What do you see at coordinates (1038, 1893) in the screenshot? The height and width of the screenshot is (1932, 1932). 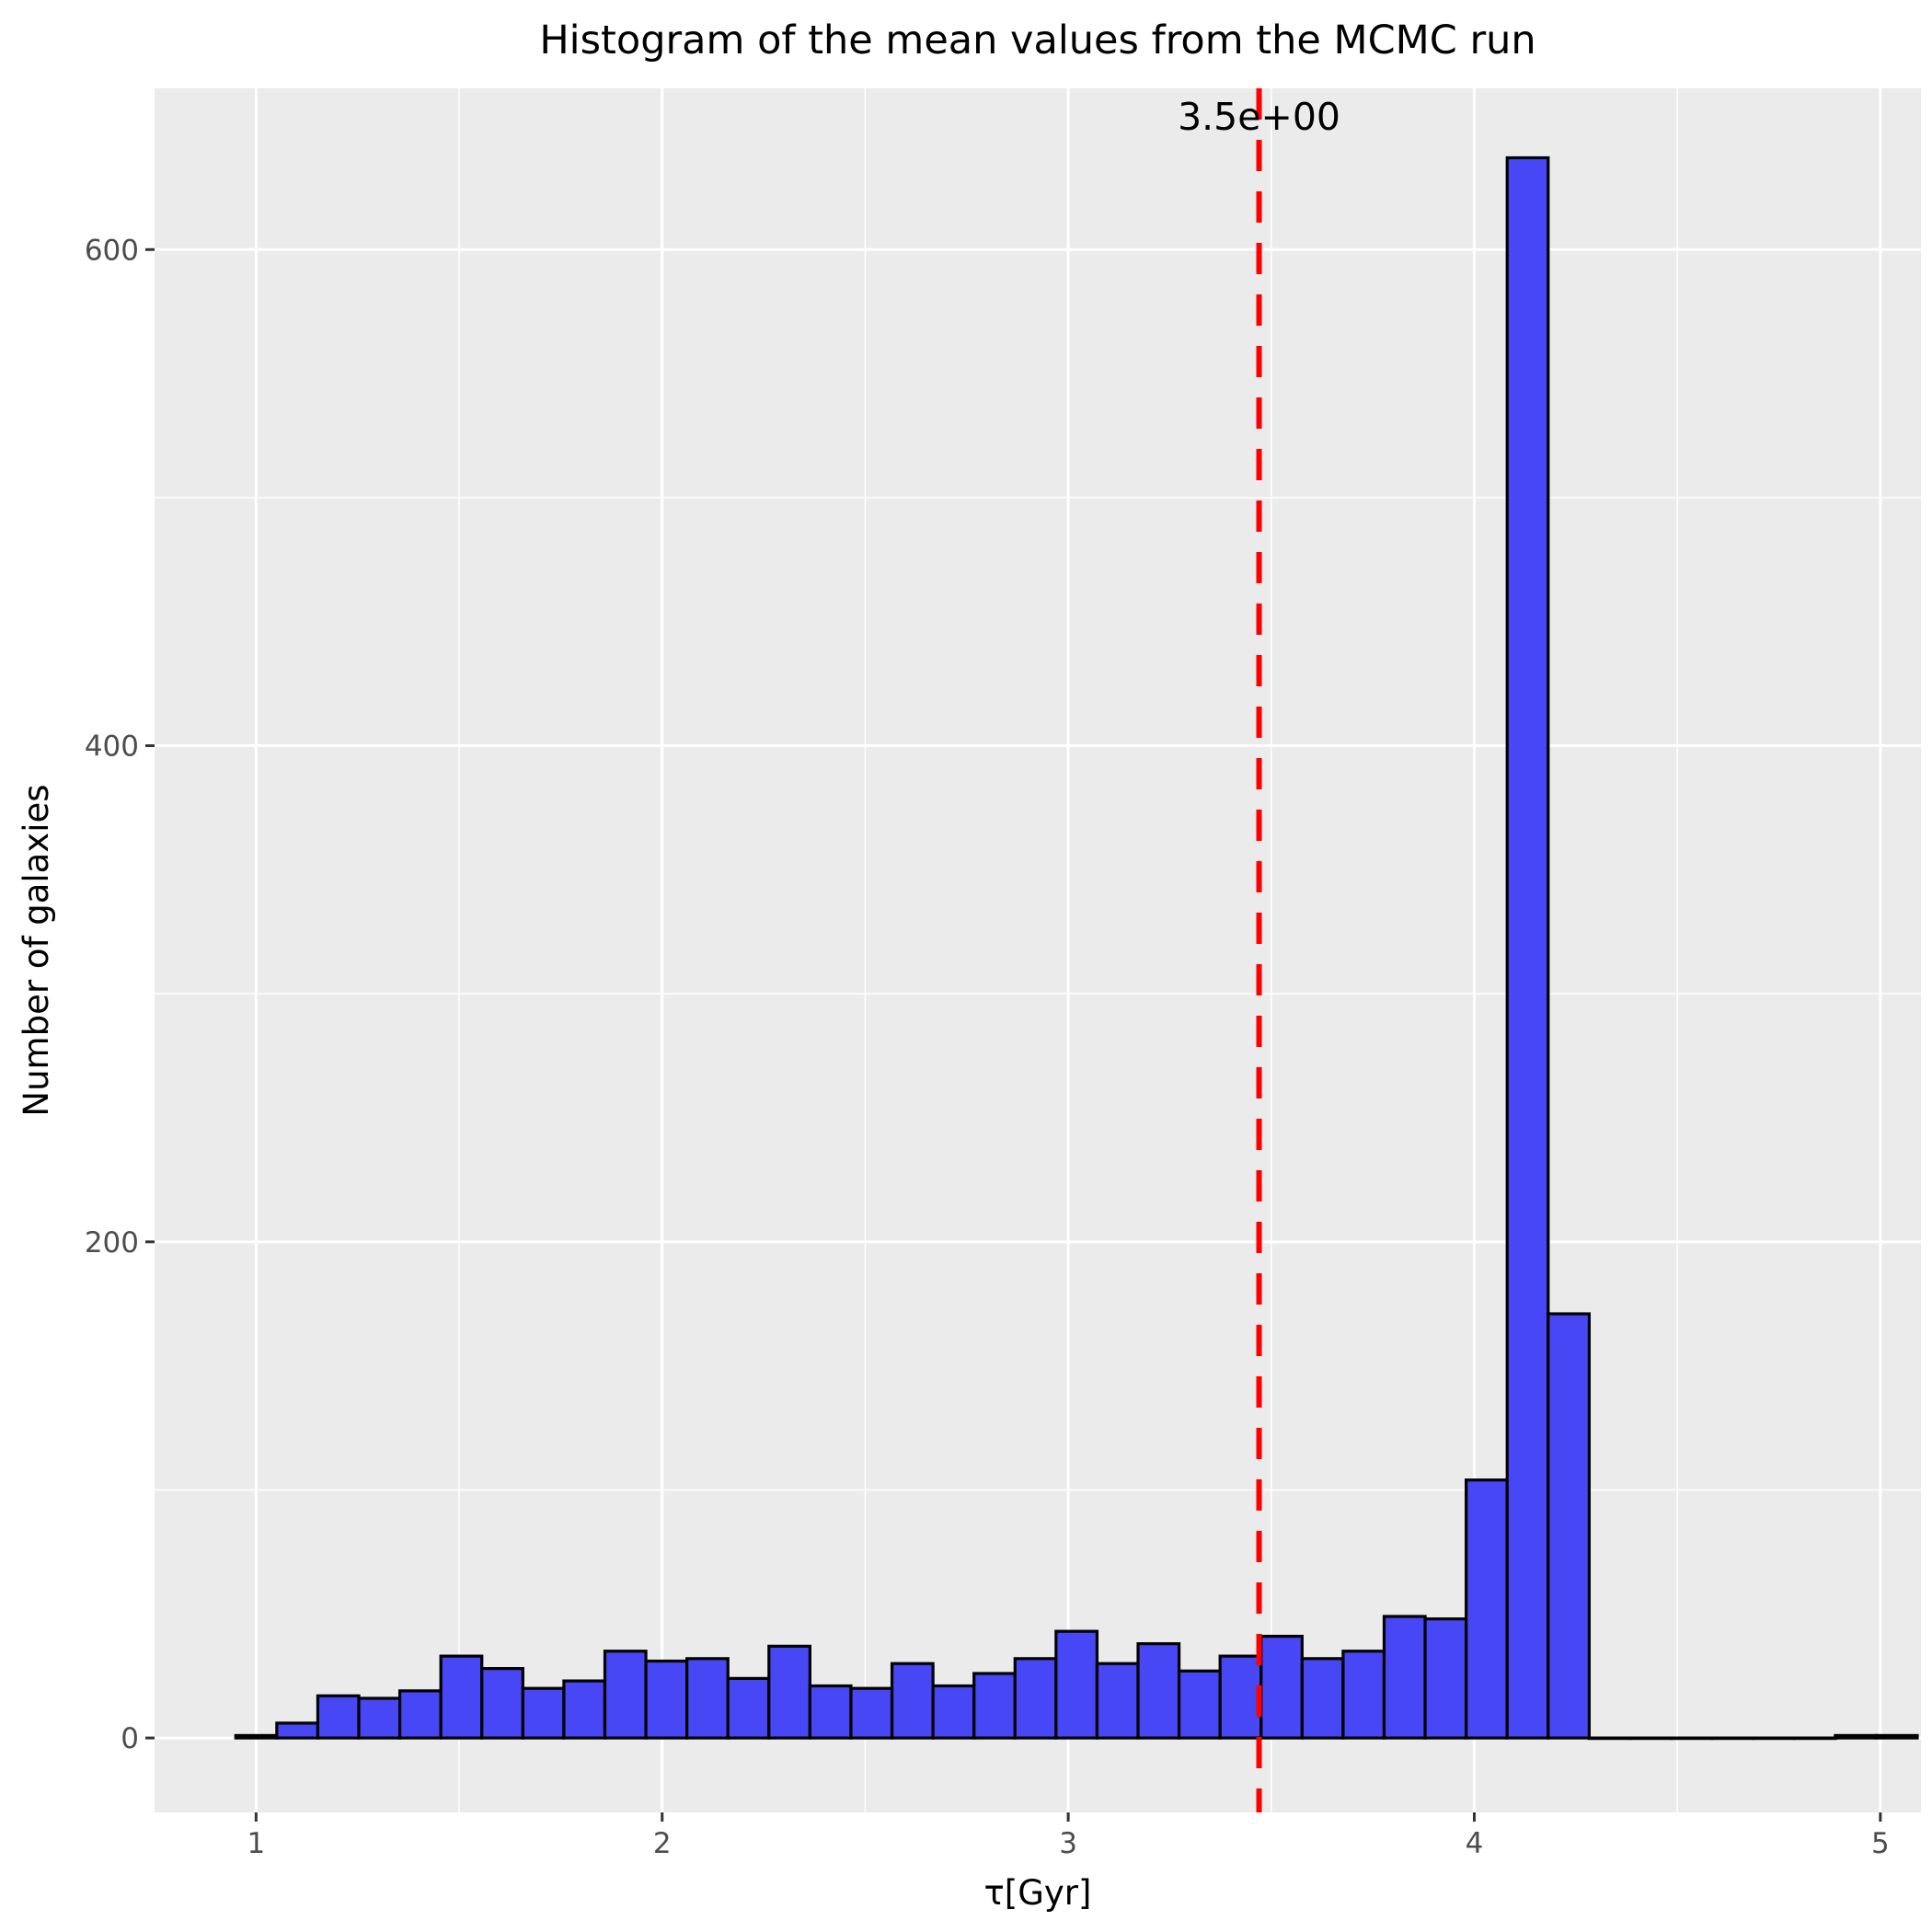 I see `x-axis-label: τ[Gyr]` at bounding box center [1038, 1893].